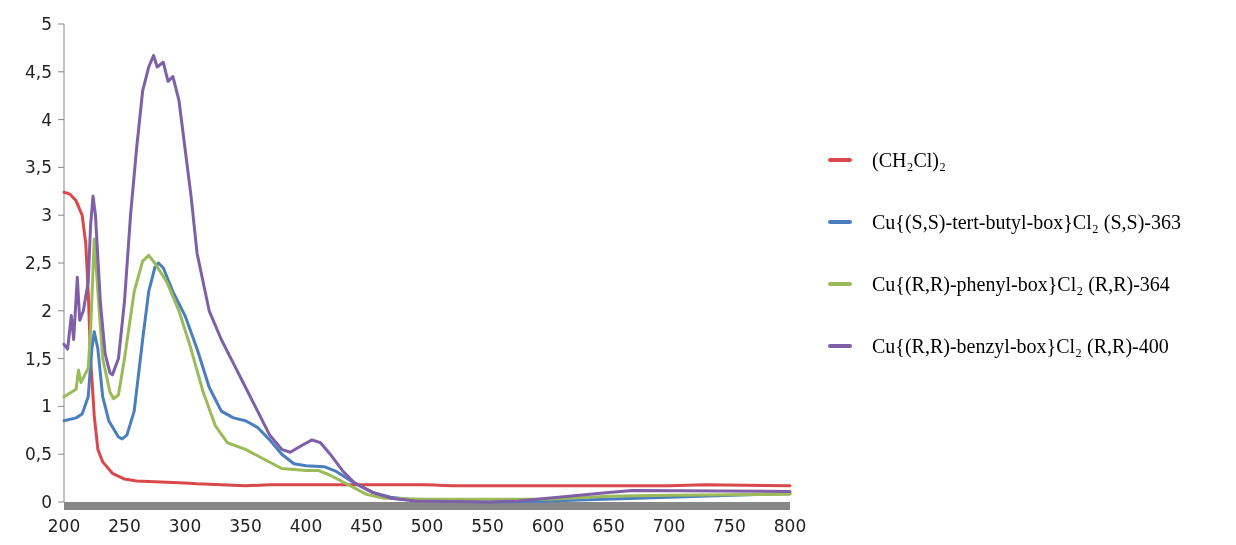 This screenshot has height=545, width=1236. Describe the element at coordinates (38, 262) in the screenshot. I see `y-tick-label: 2,5` at that location.